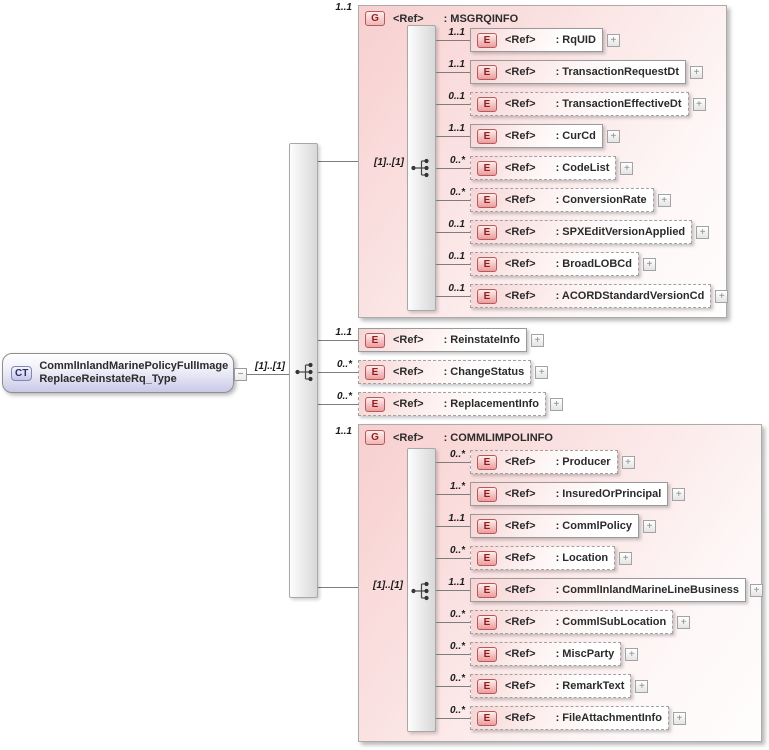  Describe the element at coordinates (456, 96) in the screenshot. I see `cardinality-transactioneffectivedt: 0..1` at that location.